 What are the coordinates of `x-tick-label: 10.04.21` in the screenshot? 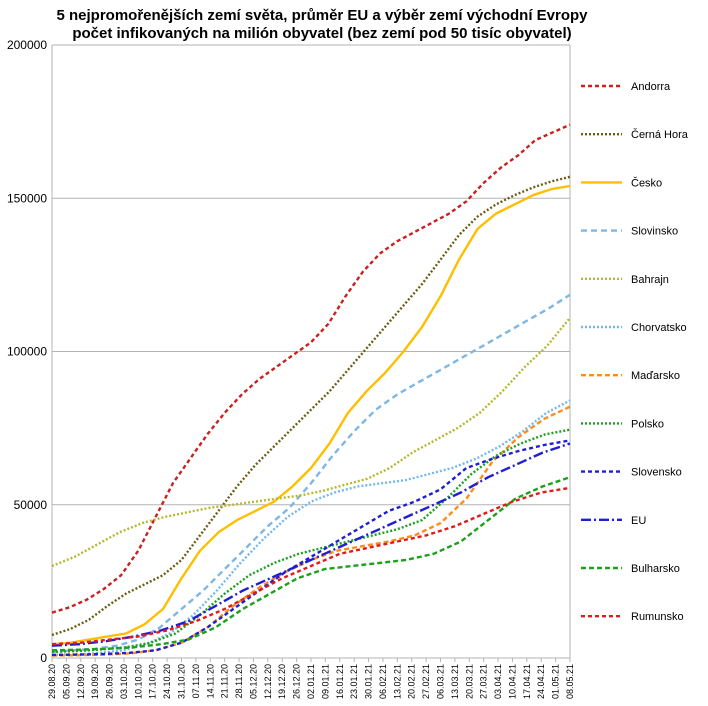 It's located at (512, 681).